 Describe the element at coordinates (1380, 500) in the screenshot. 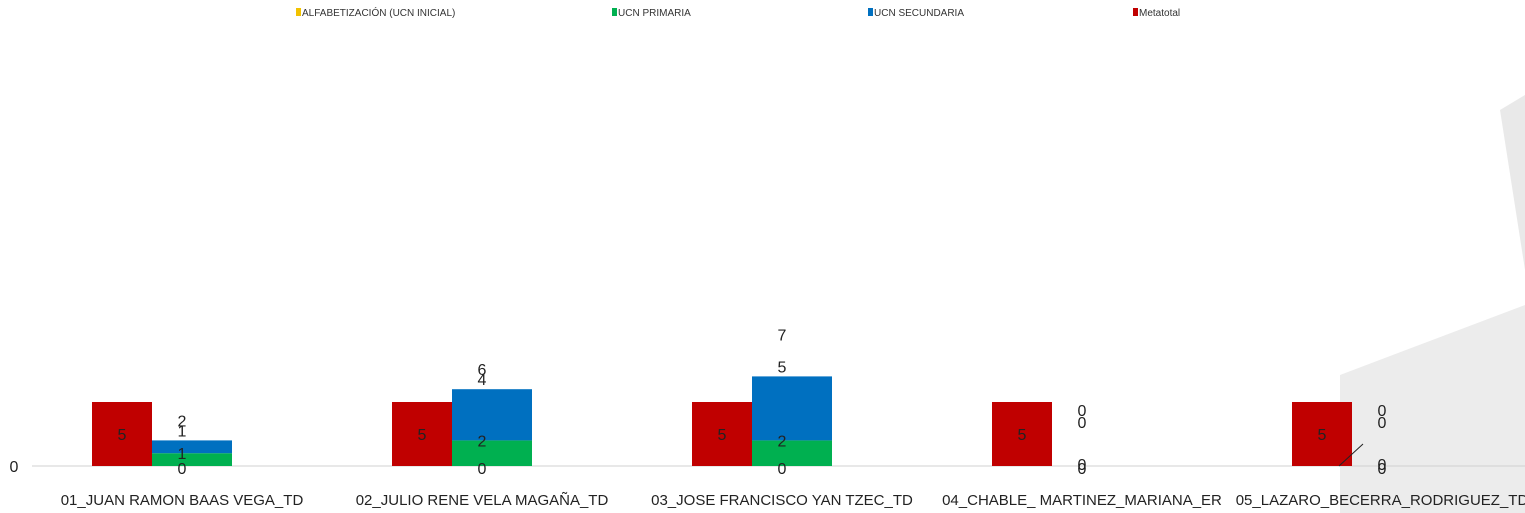

I see `x-tick-label: 05_LAZARO_BECERRA_RODRIGUEZ_TD` at that location.